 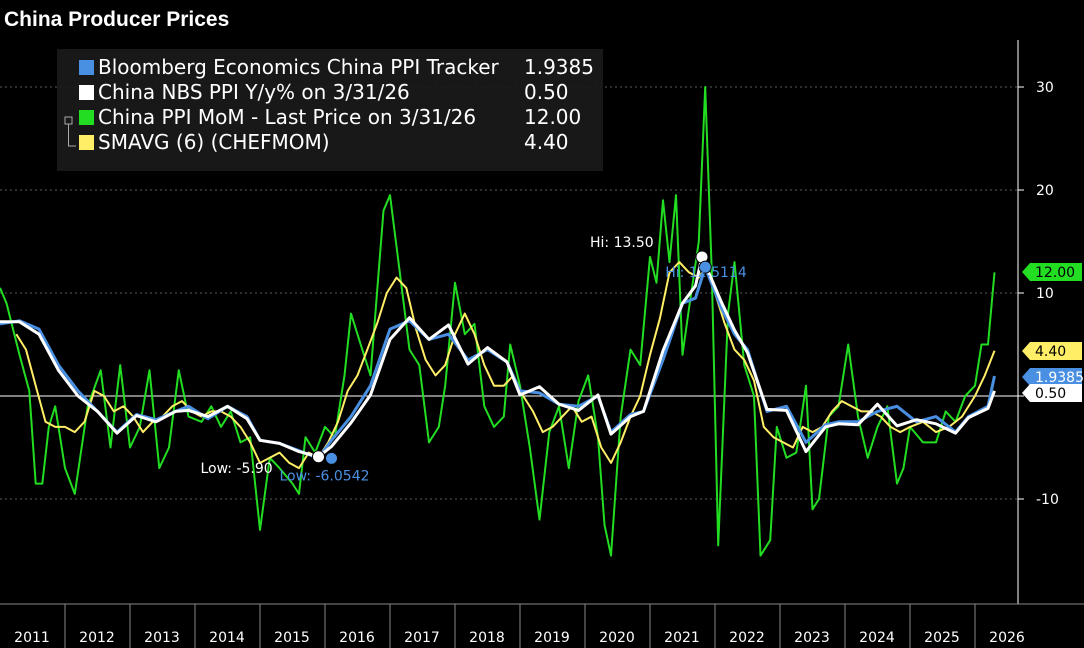 What do you see at coordinates (325, 476) in the screenshot?
I see `extreme-annotation: Low: -6.0542` at bounding box center [325, 476].